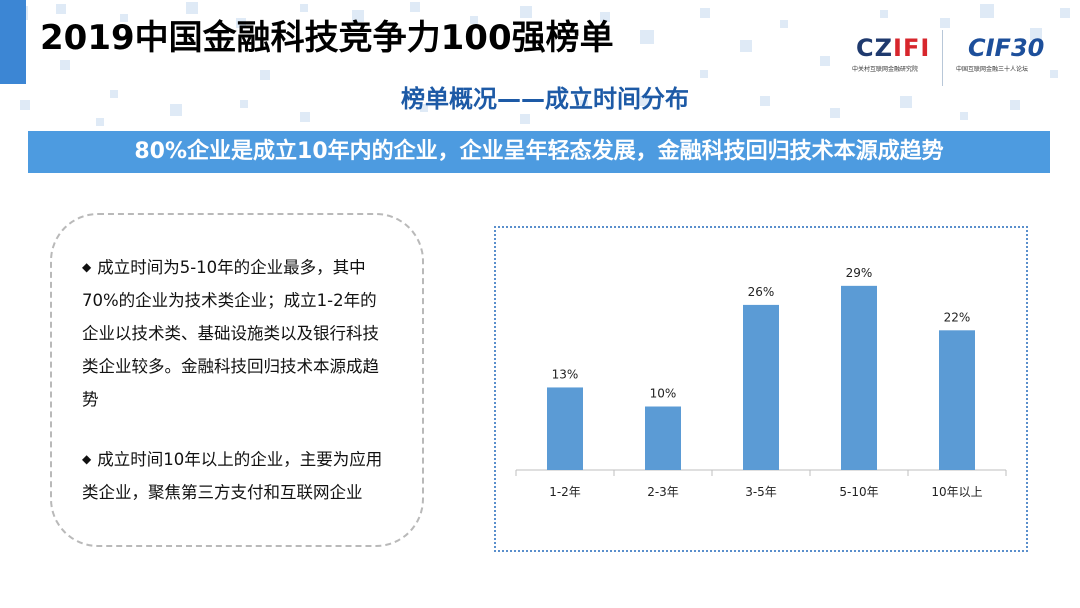 Image resolution: width=1080 pixels, height=608 pixels. Describe the element at coordinates (545, 99) in the screenshot. I see `section-subtitle: 榜单概况——成立时间分布` at that location.